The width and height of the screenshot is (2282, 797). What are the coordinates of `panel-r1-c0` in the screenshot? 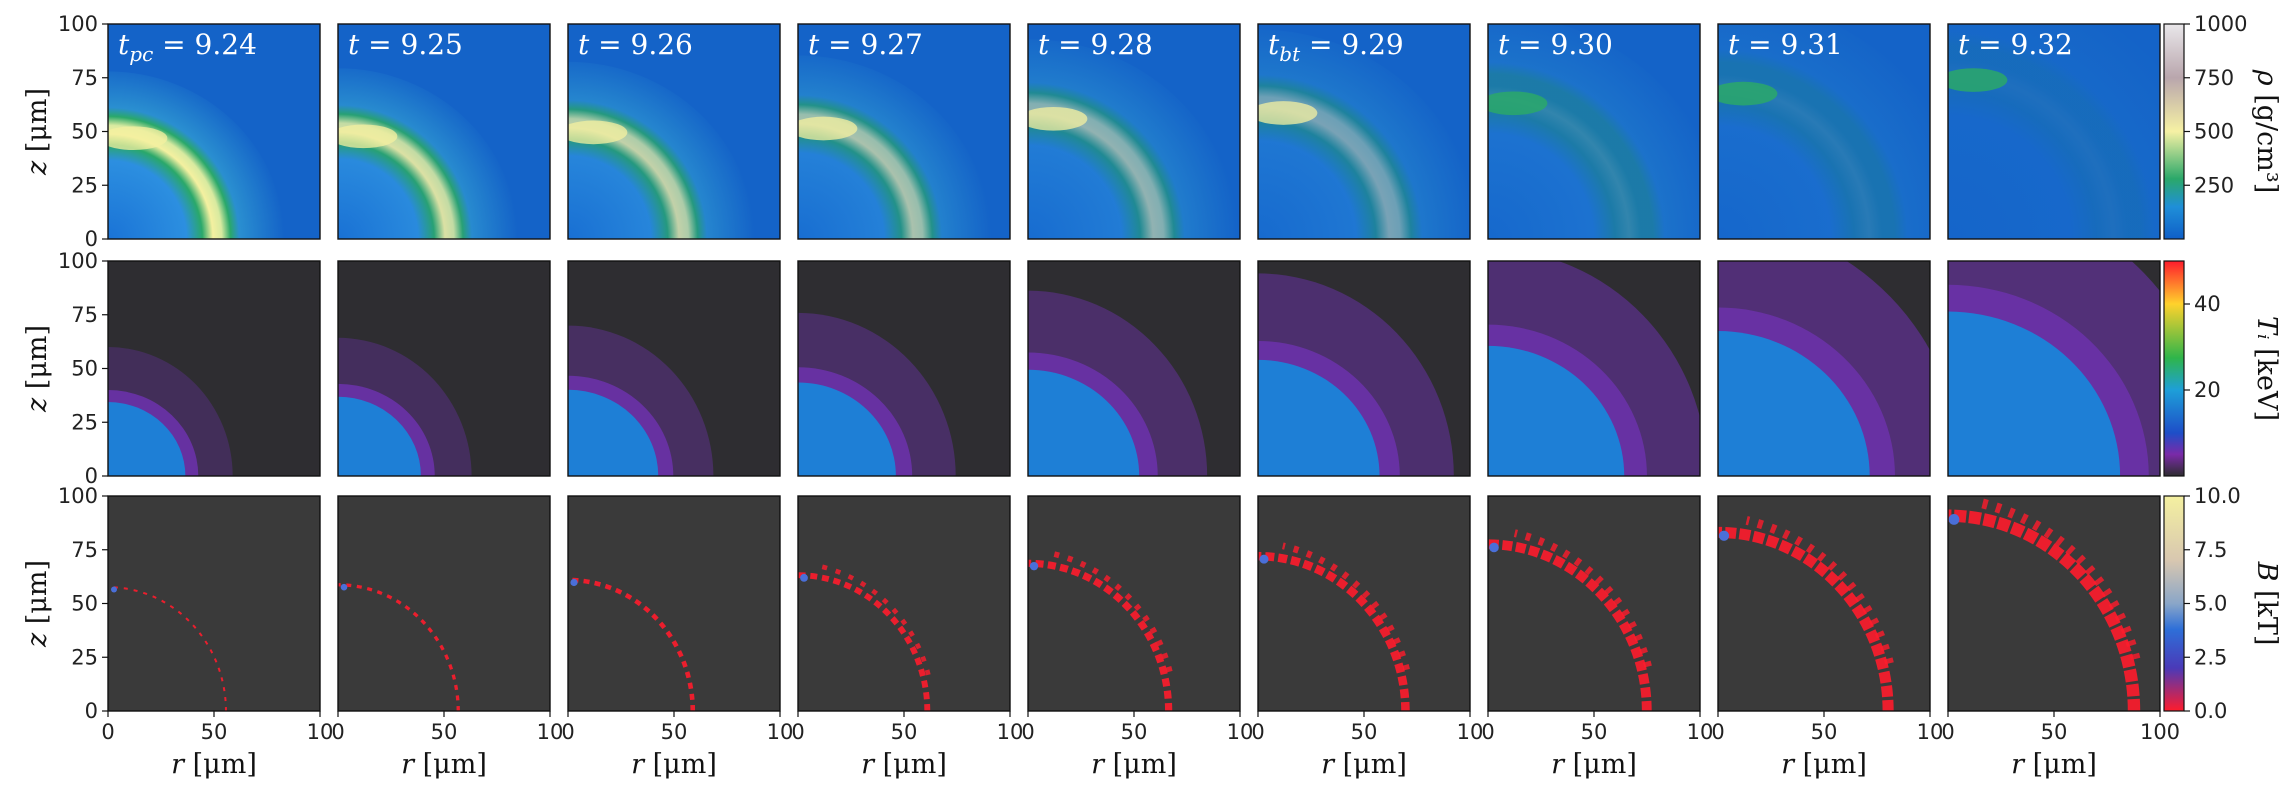 It's located at (214, 368).